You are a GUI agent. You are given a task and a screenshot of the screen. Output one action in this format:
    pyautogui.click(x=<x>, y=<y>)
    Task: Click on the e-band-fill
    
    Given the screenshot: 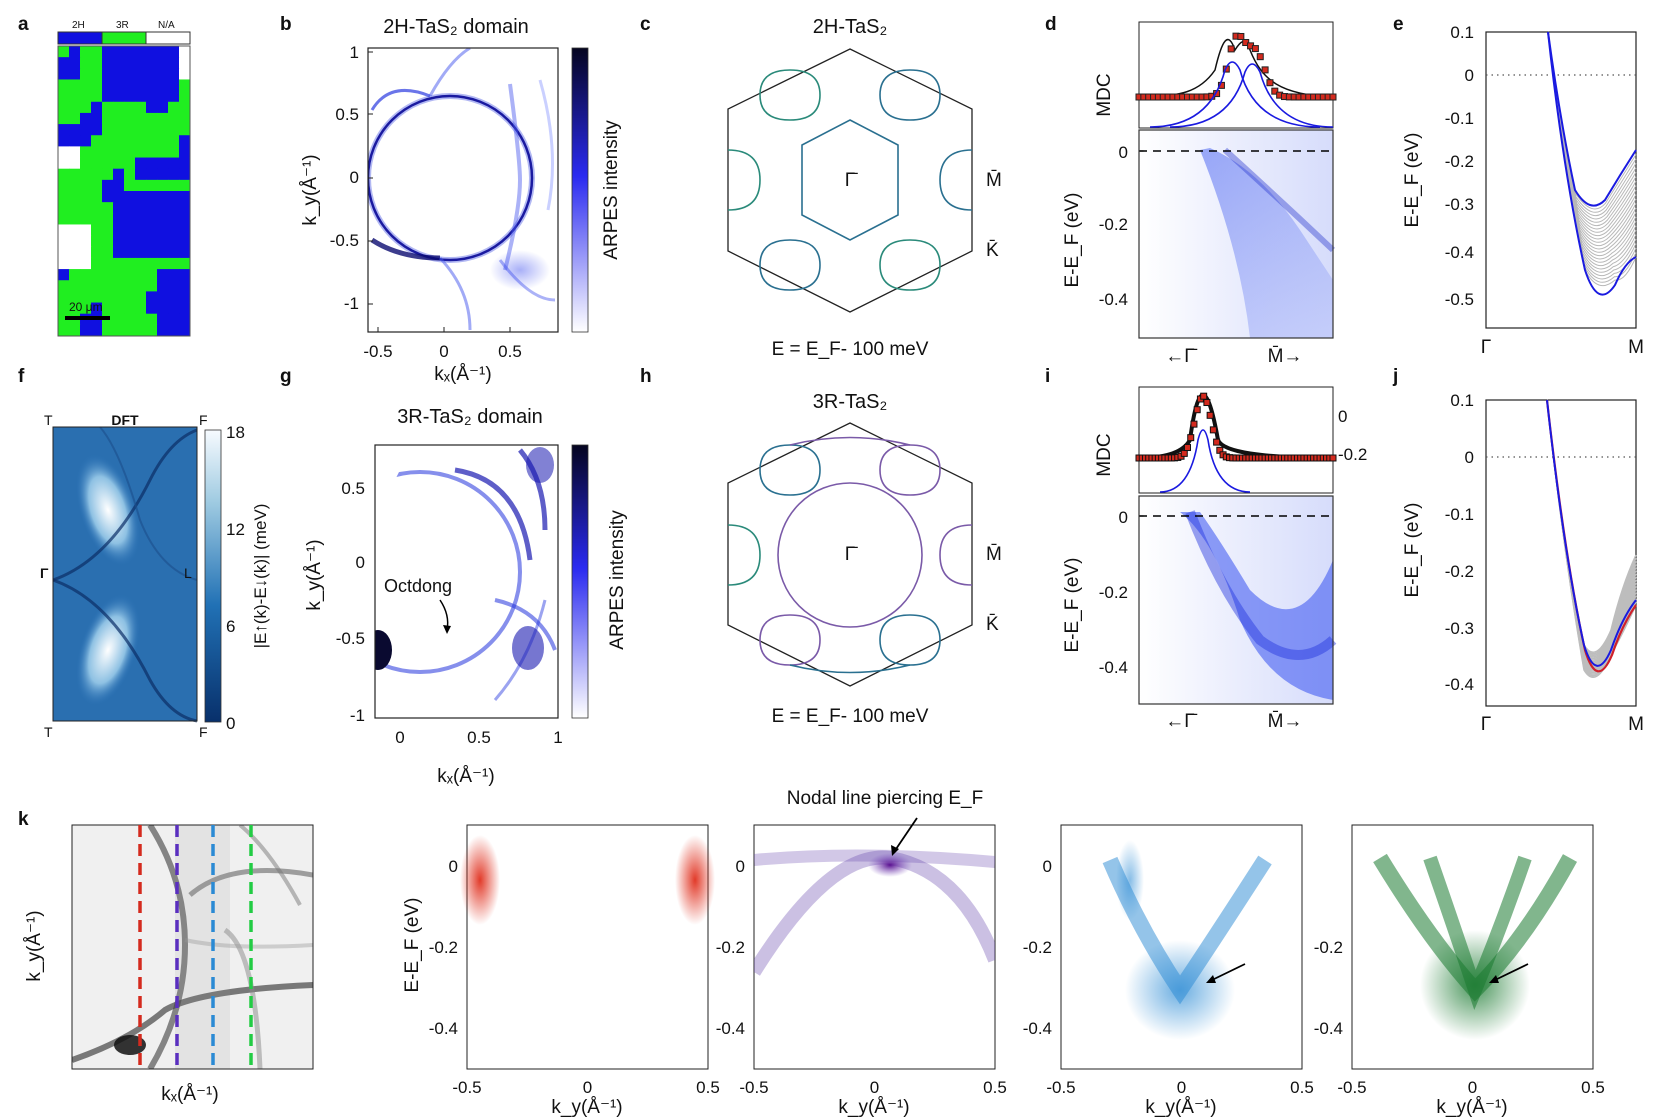 What is the action you would take?
    pyautogui.click(x=1592, y=159)
    